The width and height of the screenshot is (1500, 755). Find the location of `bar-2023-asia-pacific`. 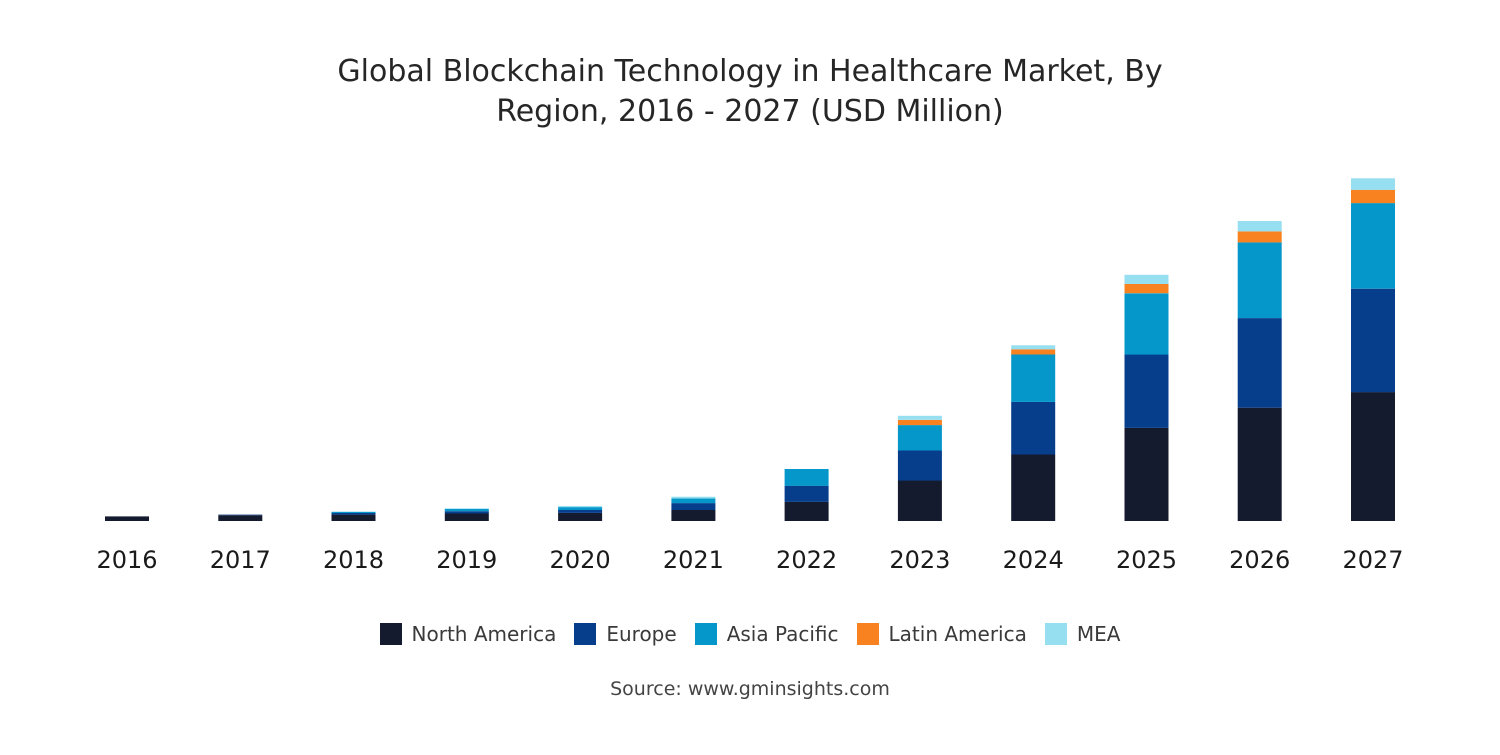

bar-2023-asia-pacific is located at coordinates (919, 438).